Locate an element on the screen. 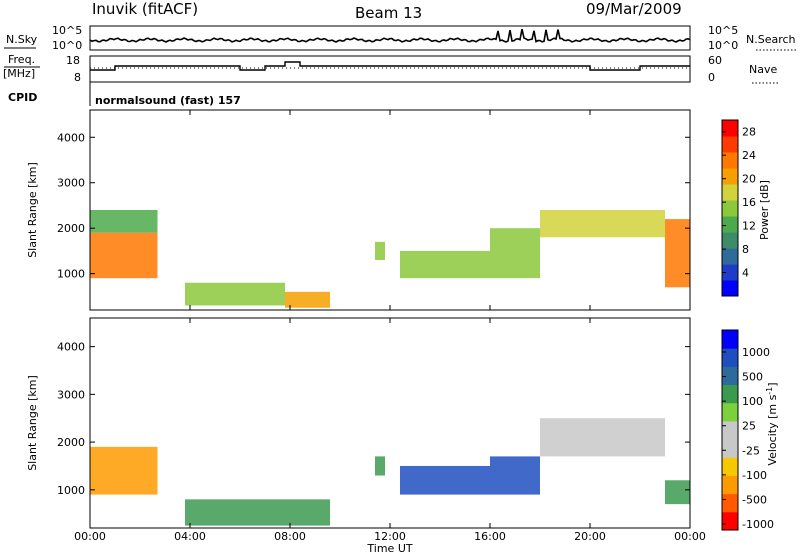 The height and width of the screenshot is (558, 800). noise-right-tick-bottom: 10^0 is located at coordinates (723, 45).